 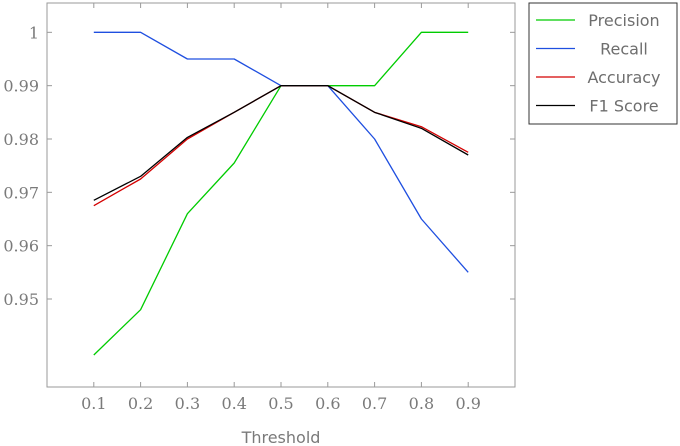 I want to click on x-tick-label: 0.2, so click(x=140, y=403).